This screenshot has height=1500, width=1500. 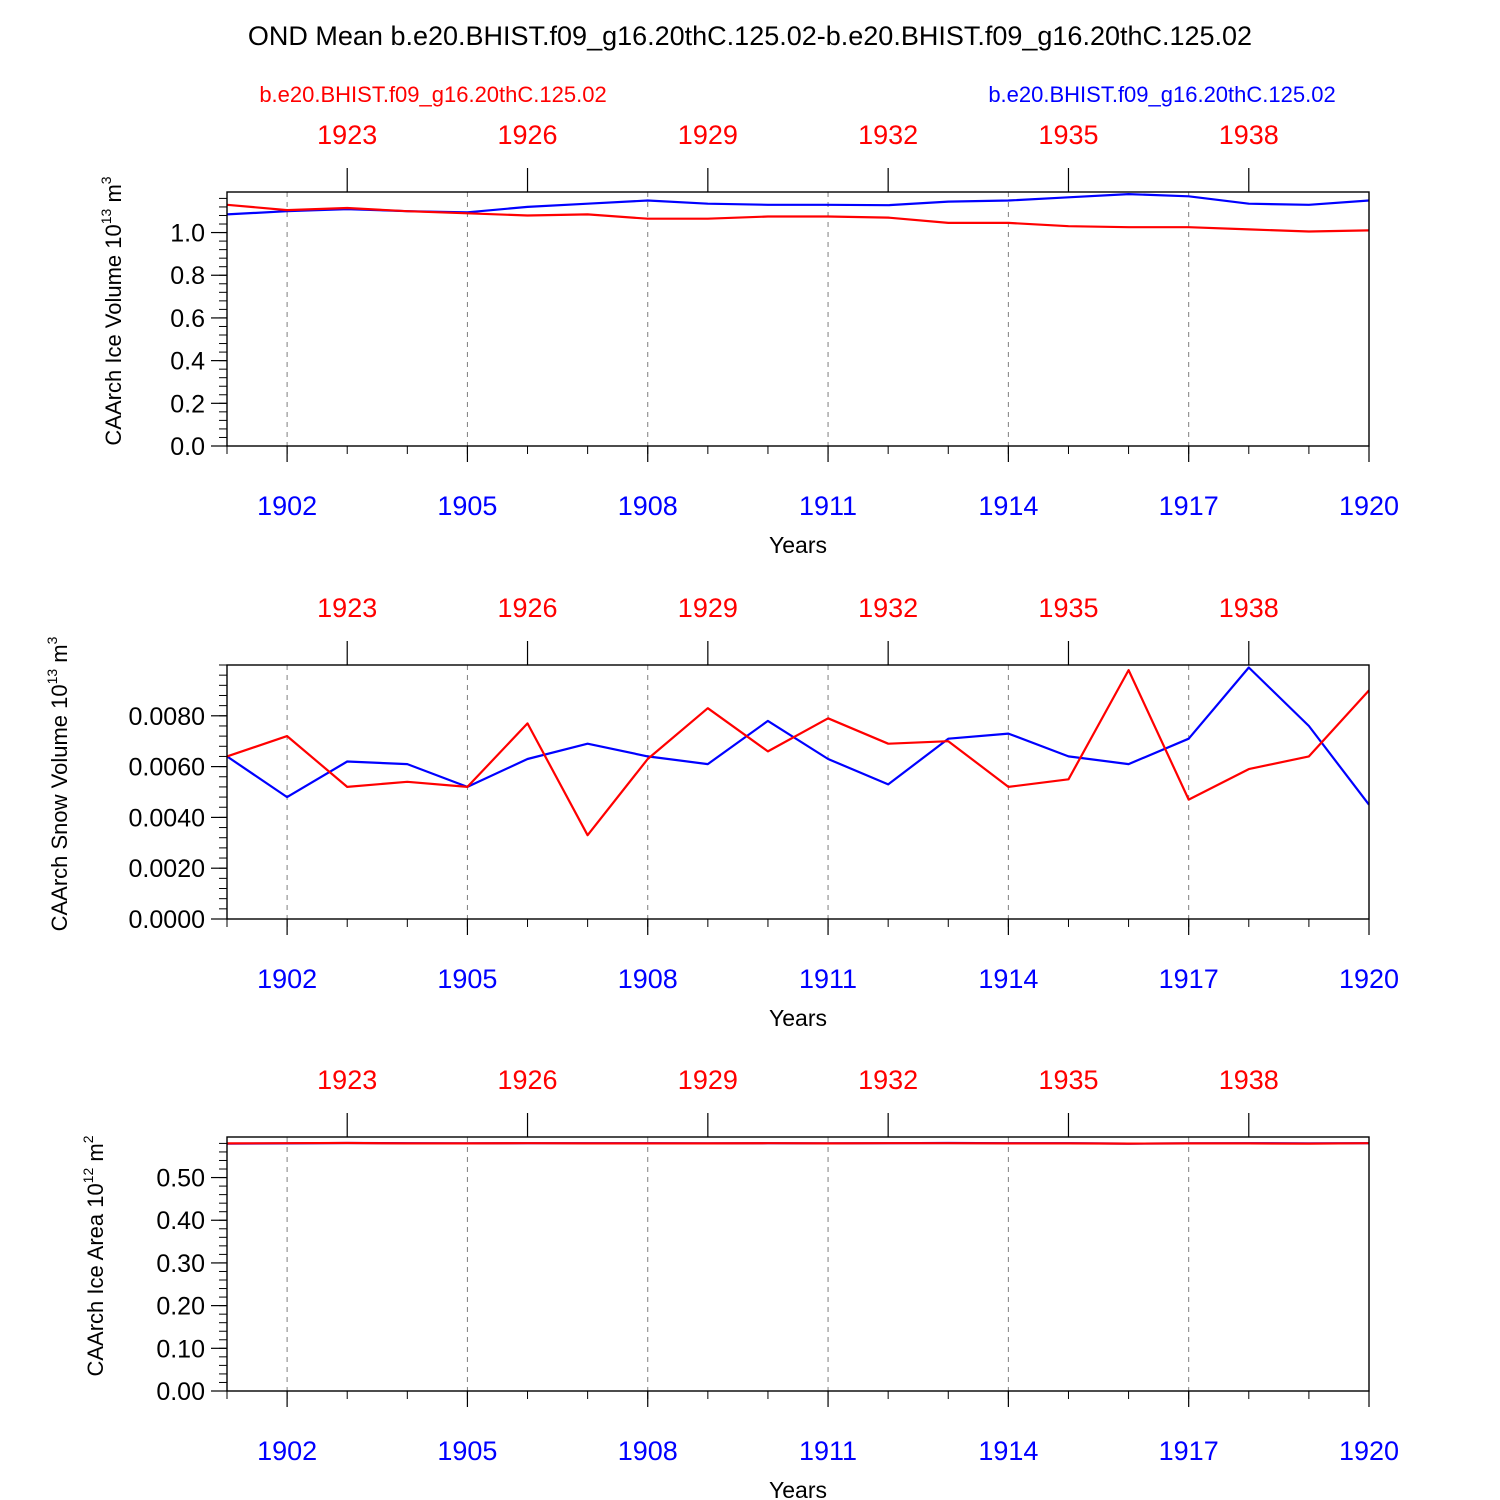 I want to click on y-tick-label: 0.4, so click(x=187, y=362).